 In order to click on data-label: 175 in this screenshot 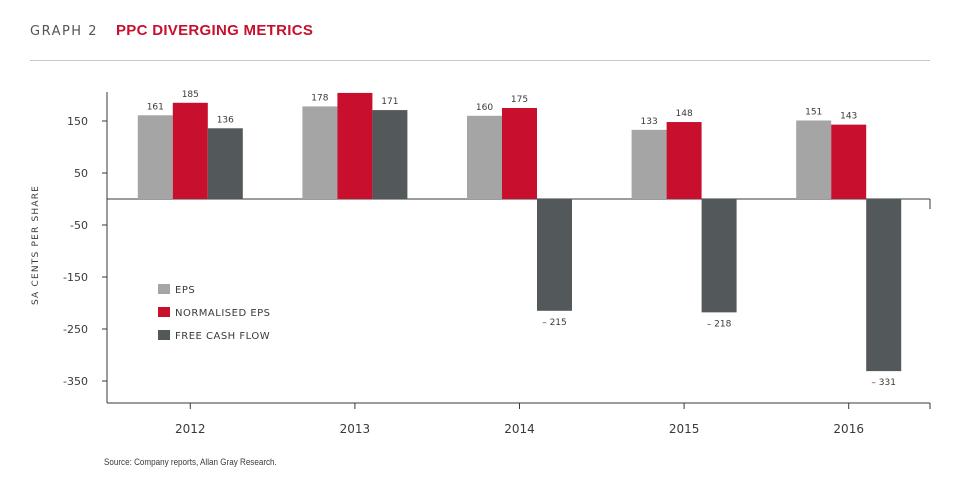, I will do `click(519, 100)`.